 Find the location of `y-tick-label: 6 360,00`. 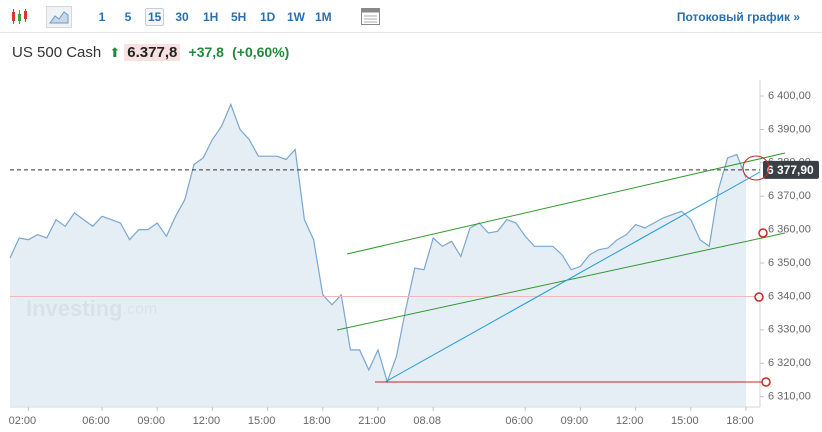

y-tick-label: 6 360,00 is located at coordinates (789, 230).